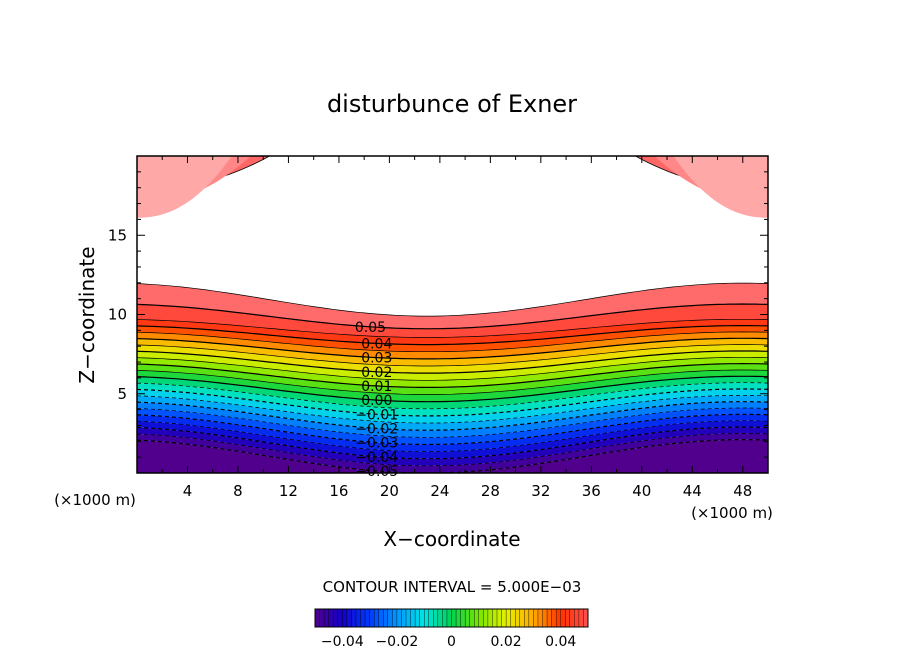 The width and height of the screenshot is (904, 654). Describe the element at coordinates (439, 491) in the screenshot. I see `x-tick-label: 24` at that location.